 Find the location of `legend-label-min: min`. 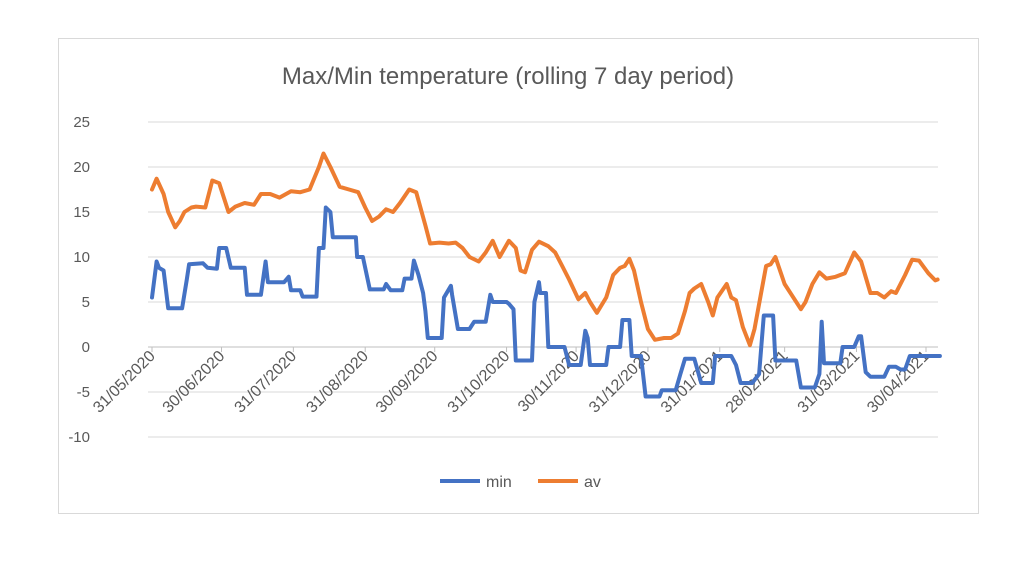

legend-label-min: min is located at coordinates (499, 482).